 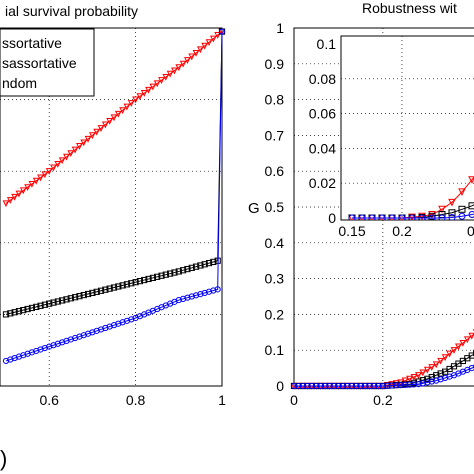 I want to click on inset-y-tick-label: 0.08, so click(x=322, y=79).